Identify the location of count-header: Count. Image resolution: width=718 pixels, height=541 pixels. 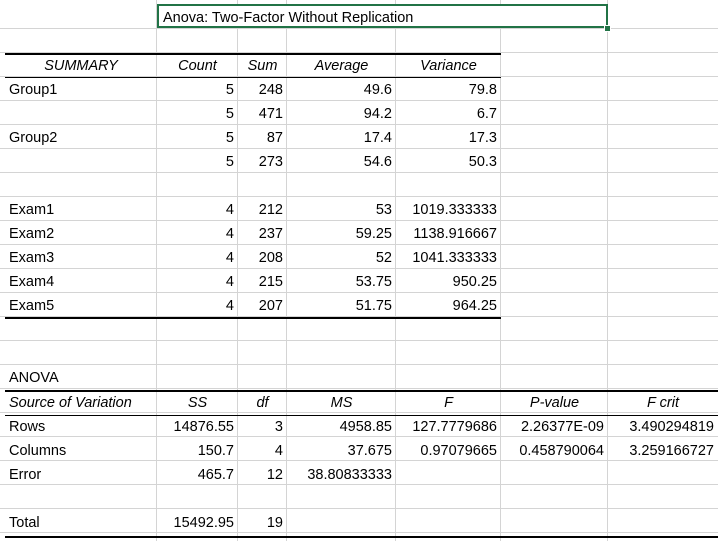
(197, 66).